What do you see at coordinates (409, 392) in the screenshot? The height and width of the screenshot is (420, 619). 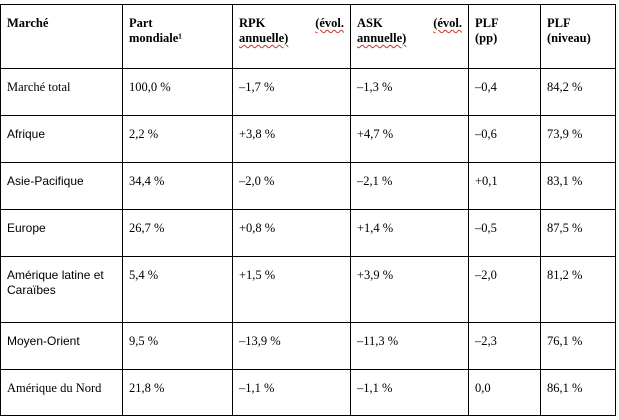 I see `cell-ask: –1,1 %` at bounding box center [409, 392].